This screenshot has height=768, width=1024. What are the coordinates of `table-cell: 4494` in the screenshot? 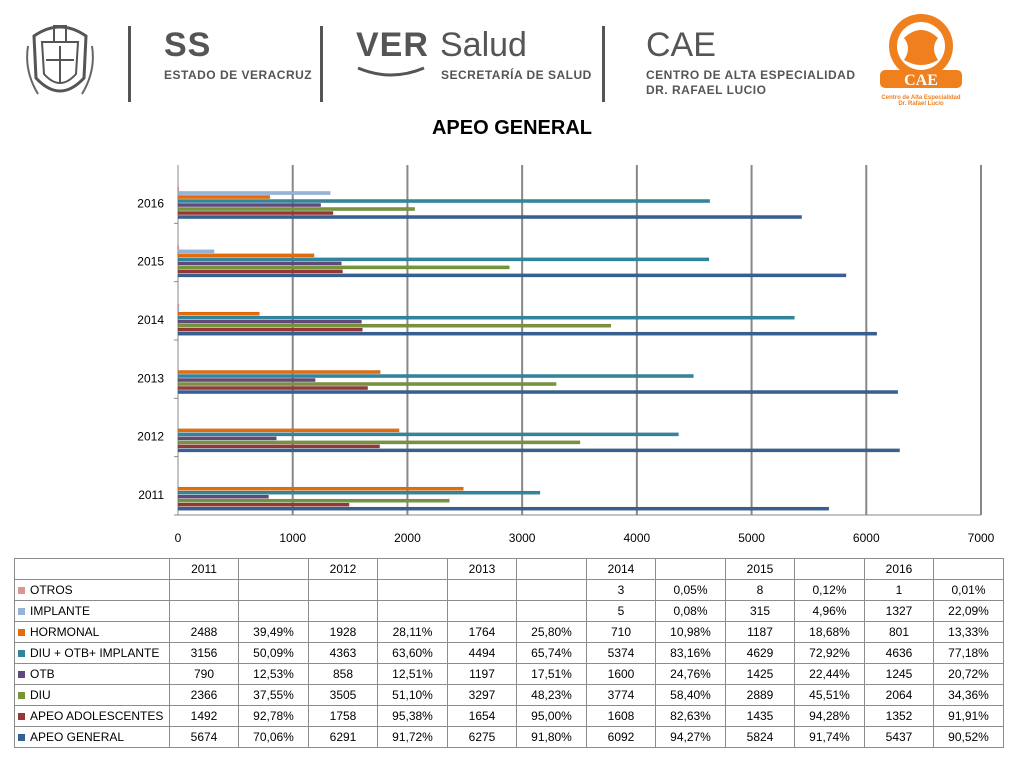 It's located at (482, 653).